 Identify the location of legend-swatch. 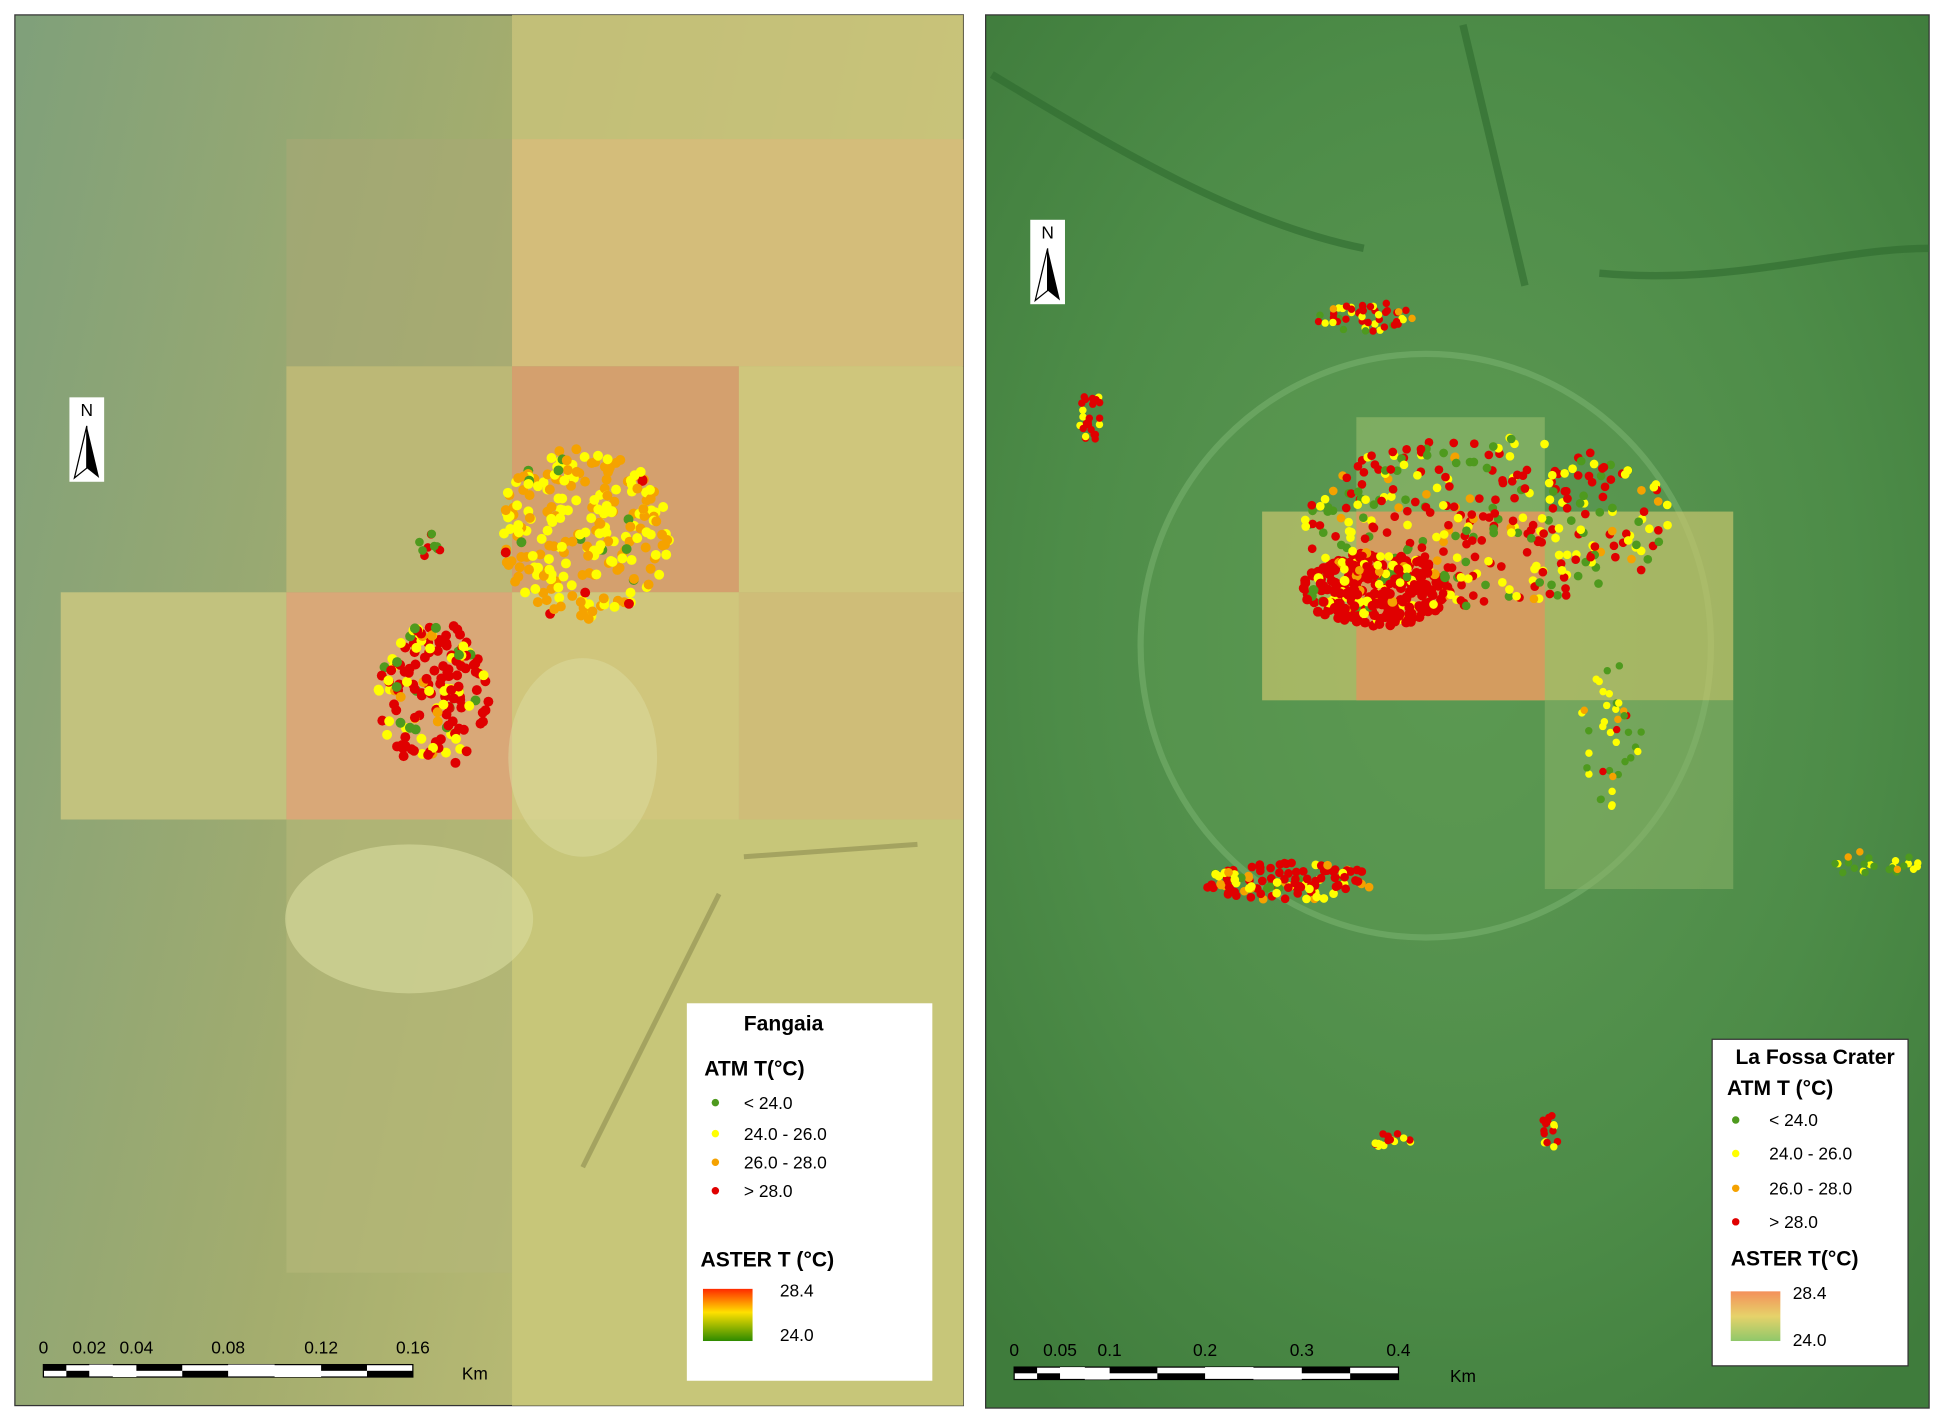
(715, 1191).